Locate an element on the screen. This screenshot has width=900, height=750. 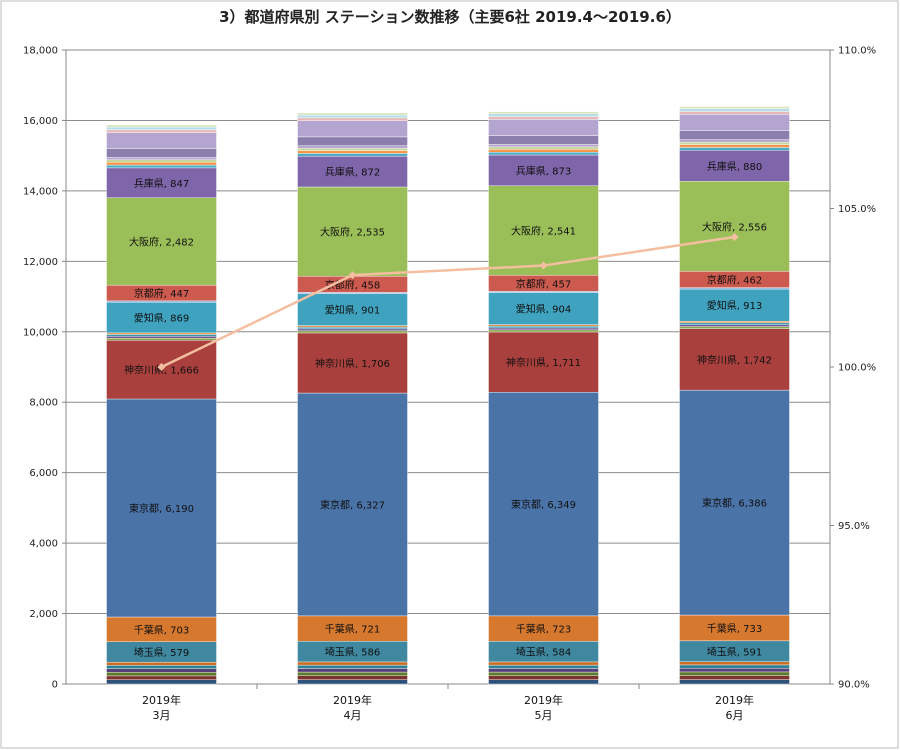
data-label: 東京都, 6,190 is located at coordinates (161, 508).